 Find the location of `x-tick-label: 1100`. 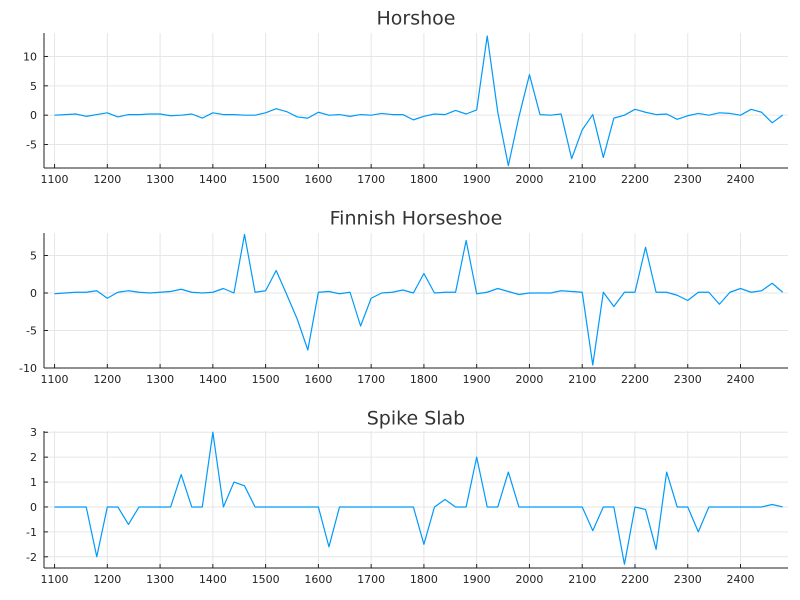

x-tick-label: 1100 is located at coordinates (55, 579).